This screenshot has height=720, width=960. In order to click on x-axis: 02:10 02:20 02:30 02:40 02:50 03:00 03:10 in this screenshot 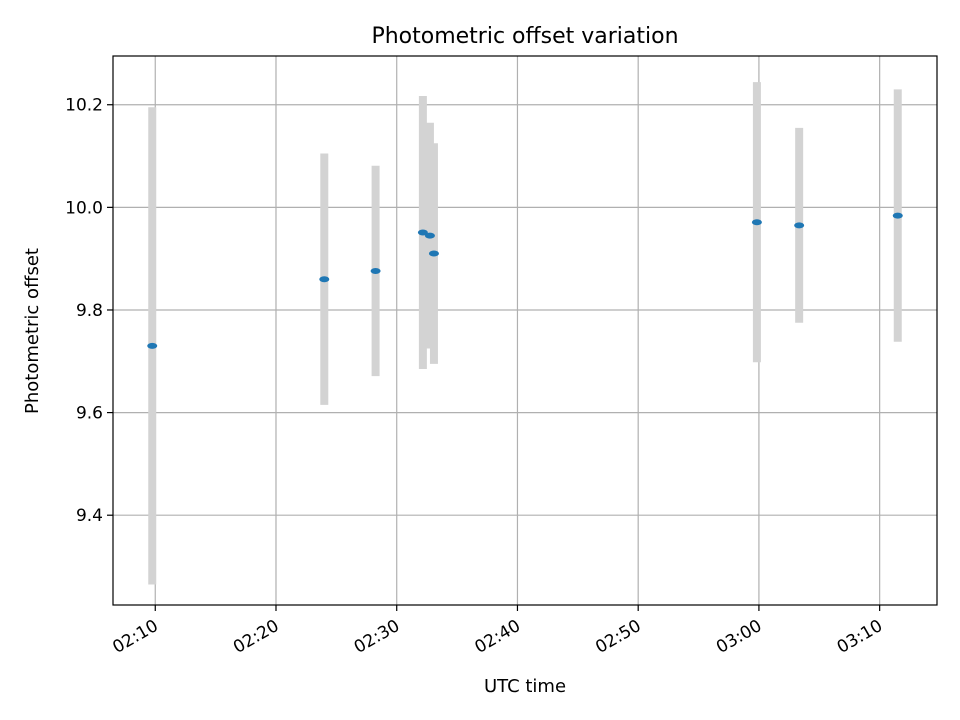, I will do `click(497, 631)`.